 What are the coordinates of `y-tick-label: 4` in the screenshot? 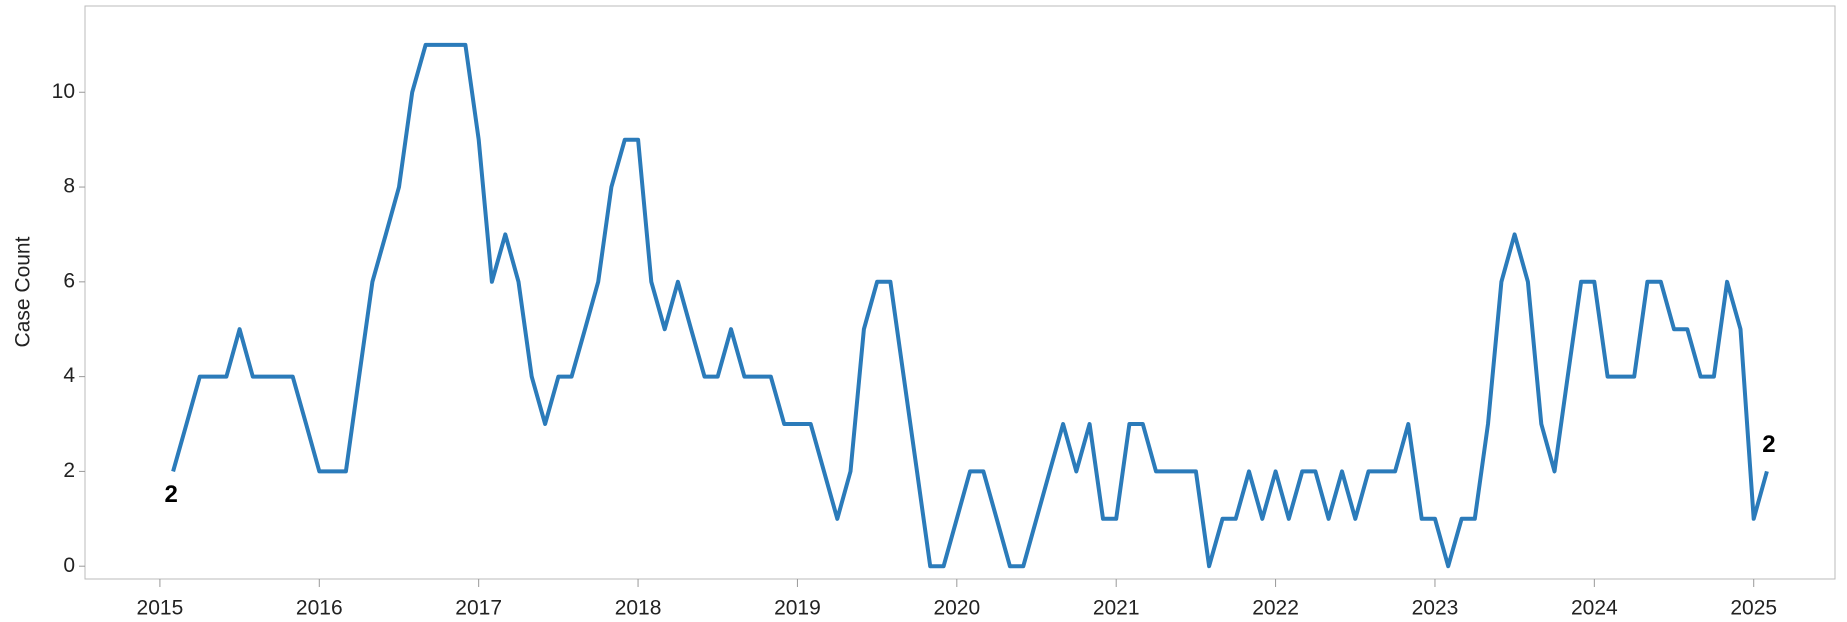 It's located at (69, 375).